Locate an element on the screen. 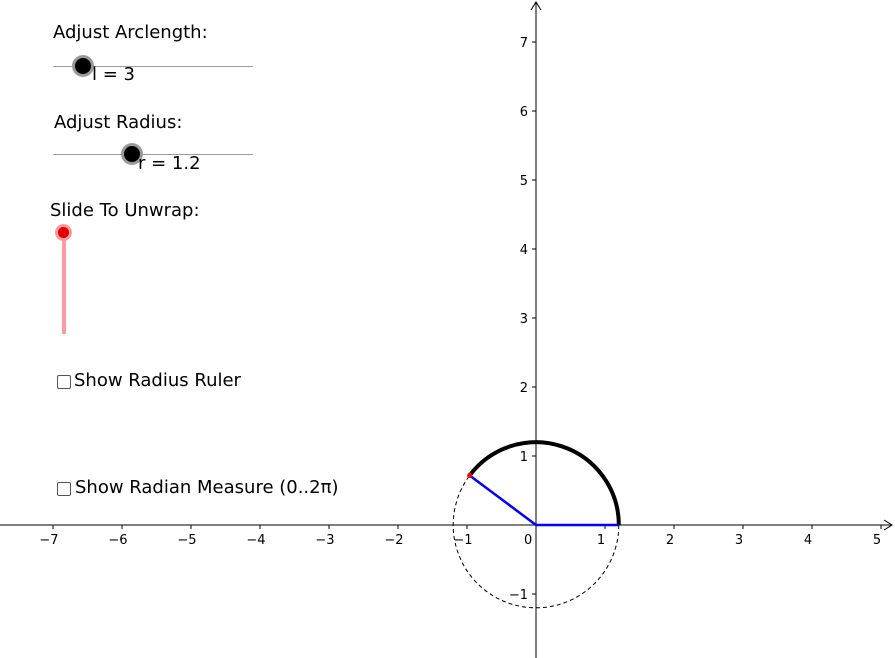 Image resolution: width=895 pixels, height=658 pixels. x-tick-label: −6 is located at coordinates (117, 540).